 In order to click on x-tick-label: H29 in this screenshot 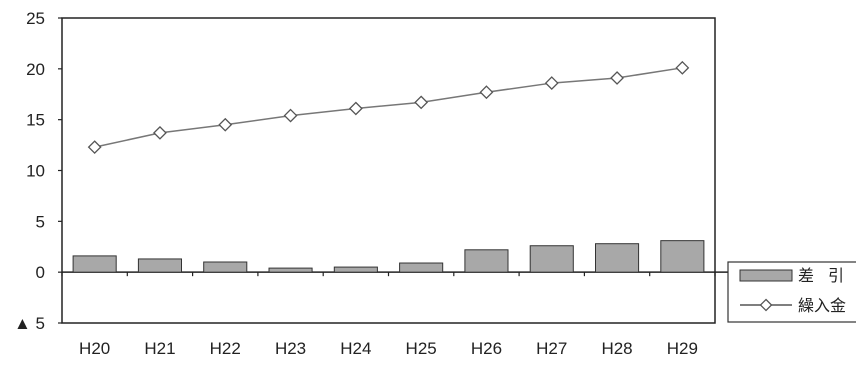, I will do `click(682, 348)`.